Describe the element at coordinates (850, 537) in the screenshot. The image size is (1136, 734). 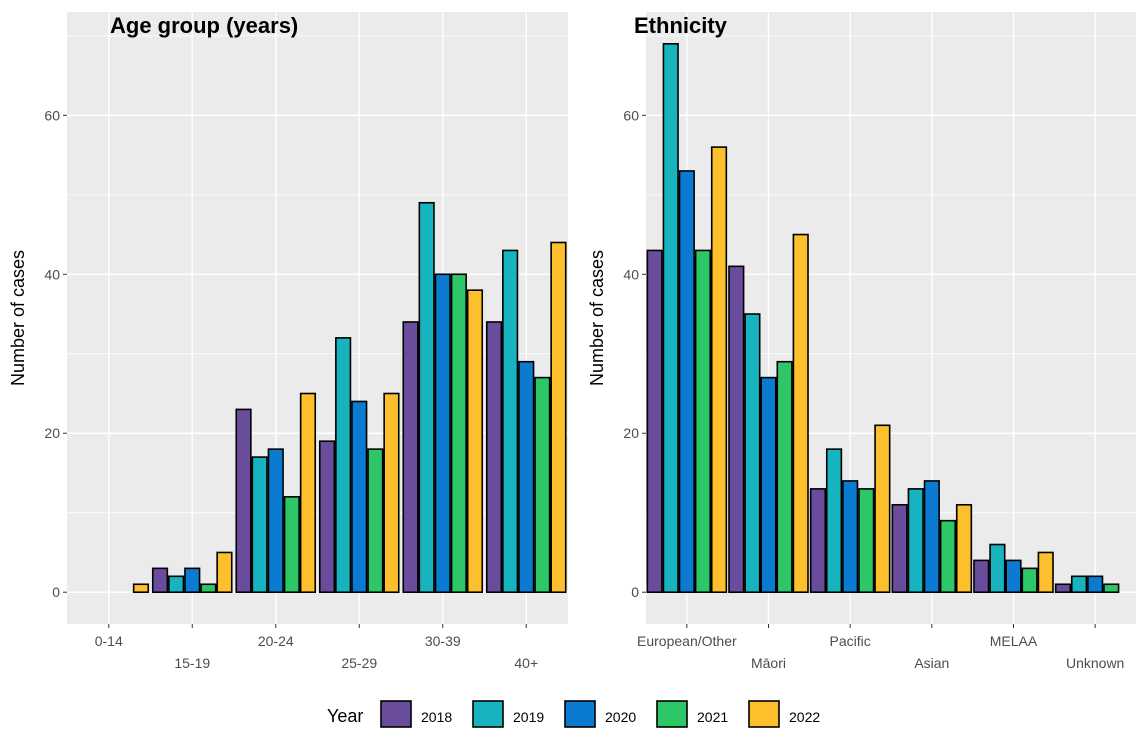
I see `bar-pacific-2020` at that location.